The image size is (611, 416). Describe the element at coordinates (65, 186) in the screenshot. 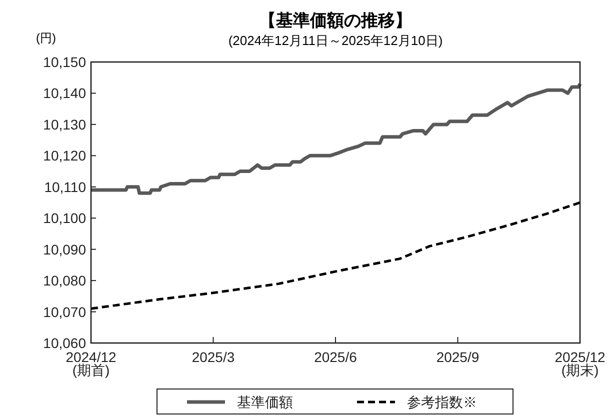

I see `ytick: 10,110` at that location.